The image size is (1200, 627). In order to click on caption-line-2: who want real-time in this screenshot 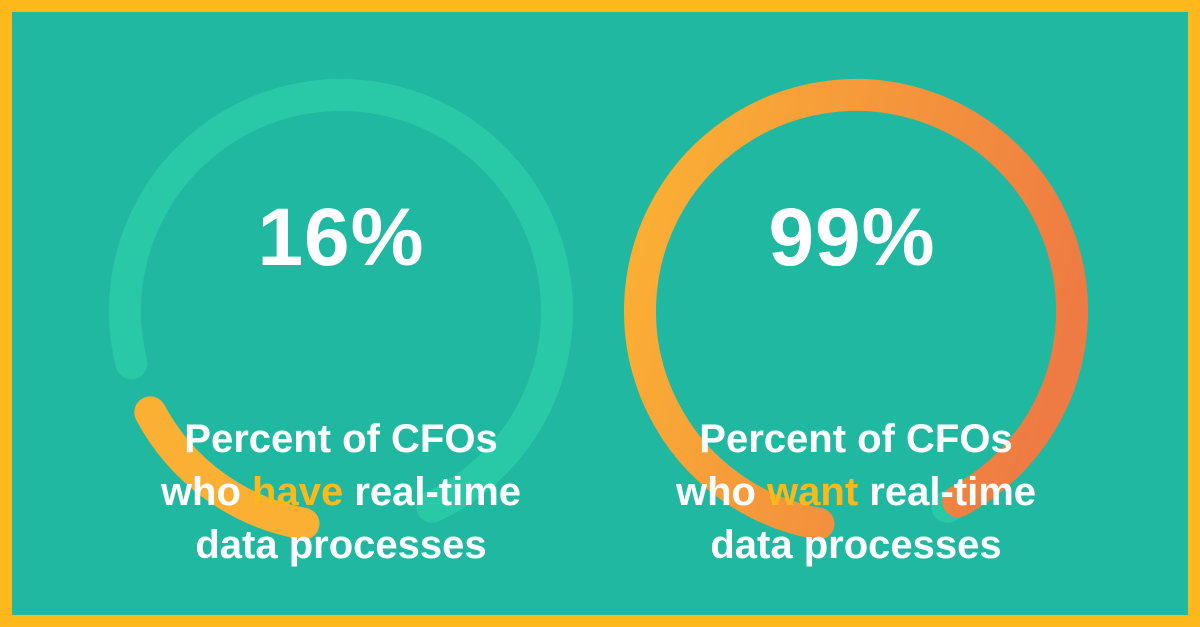, I will do `click(856, 492)`.